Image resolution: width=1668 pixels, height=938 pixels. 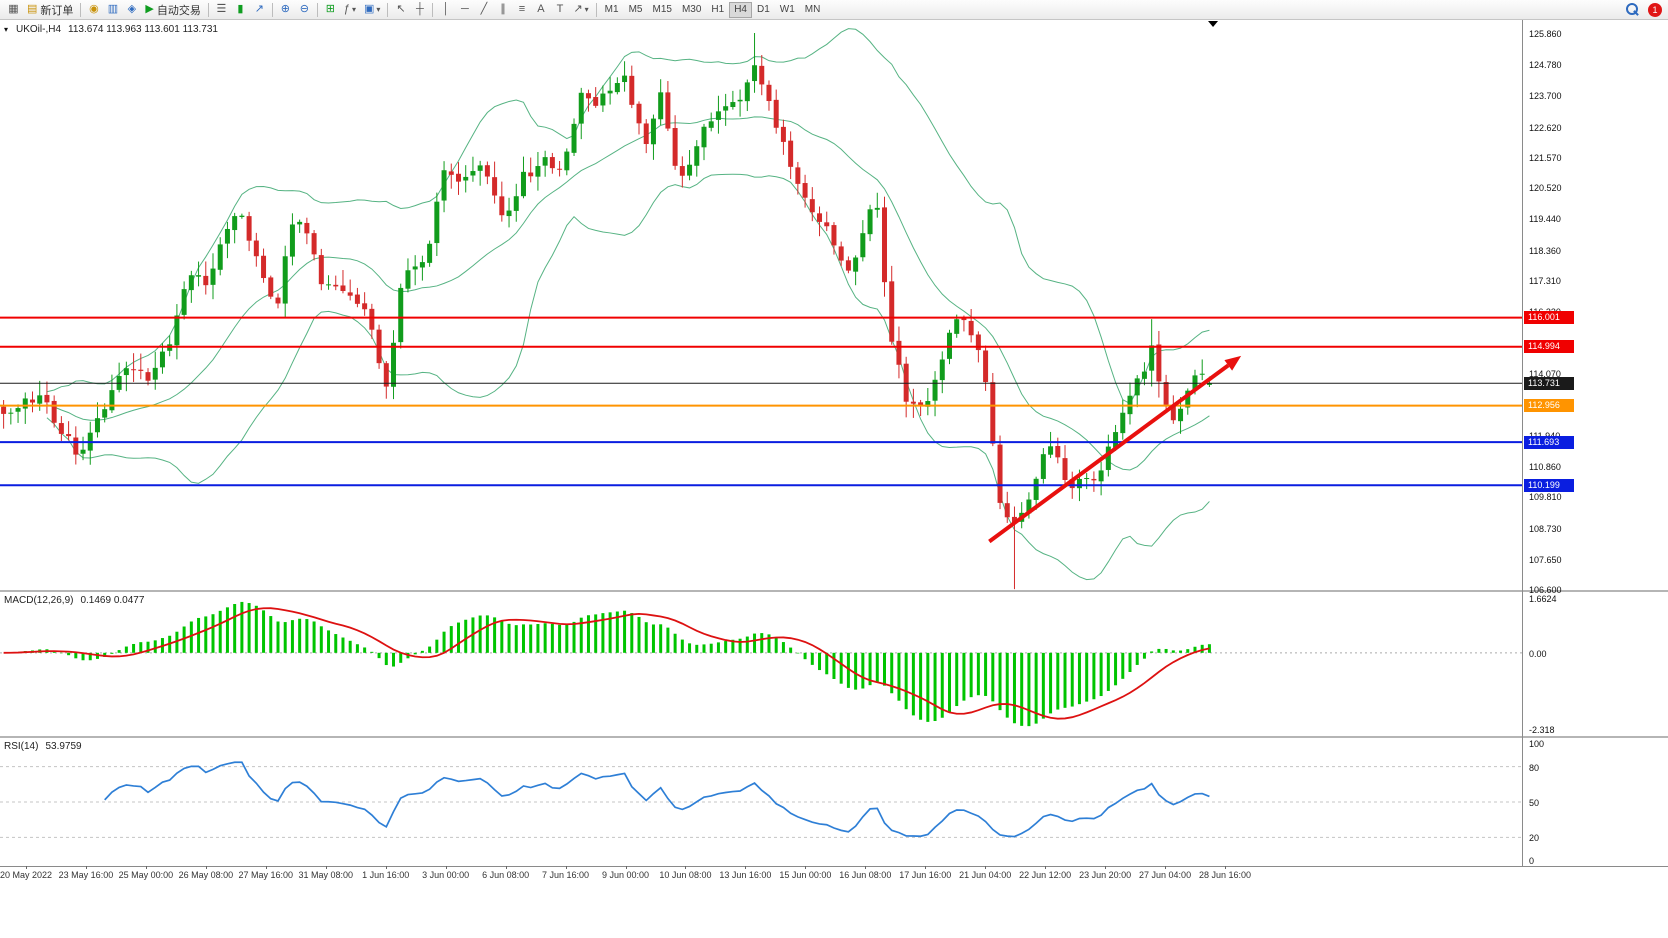 What do you see at coordinates (50, 10) in the screenshot?
I see `new-order-button: ▤ 新订单` at bounding box center [50, 10].